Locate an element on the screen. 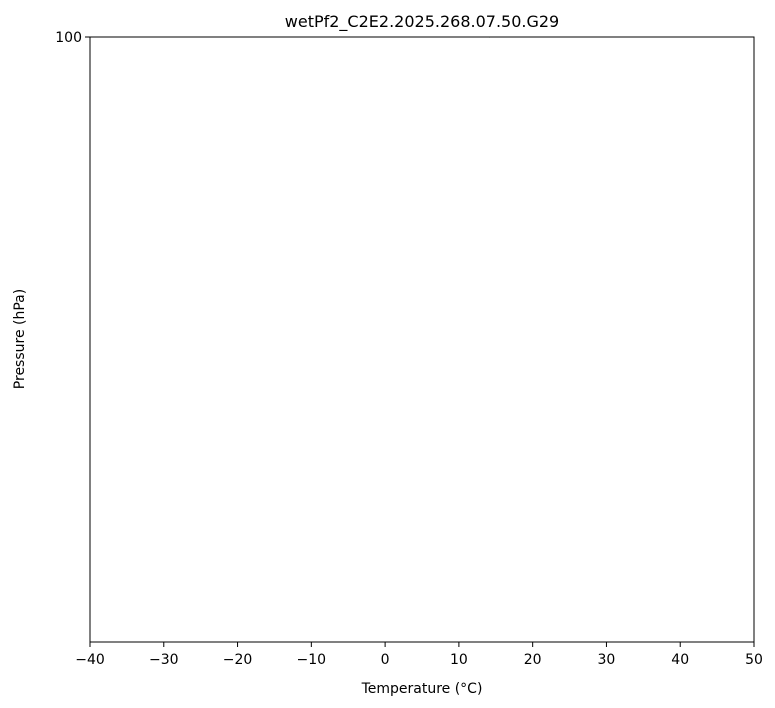  chart-title: wetPf2_C2E2.2025.268.07.50.G29 is located at coordinates (422, 22).